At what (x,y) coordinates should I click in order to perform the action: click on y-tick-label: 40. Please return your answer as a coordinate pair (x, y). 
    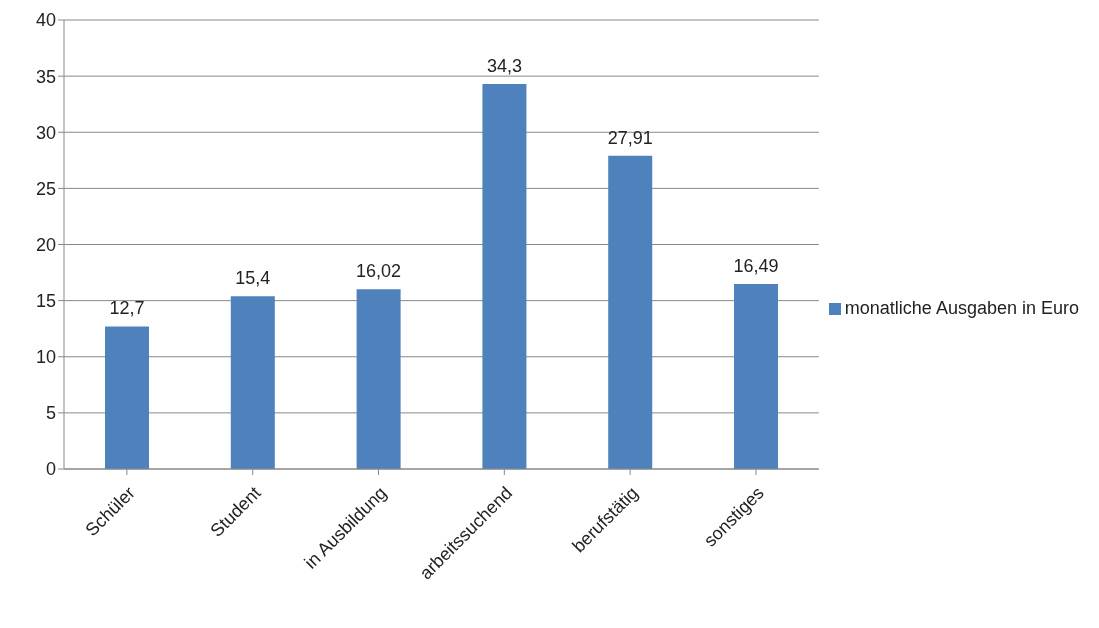
    Looking at the image, I should click on (45, 20).